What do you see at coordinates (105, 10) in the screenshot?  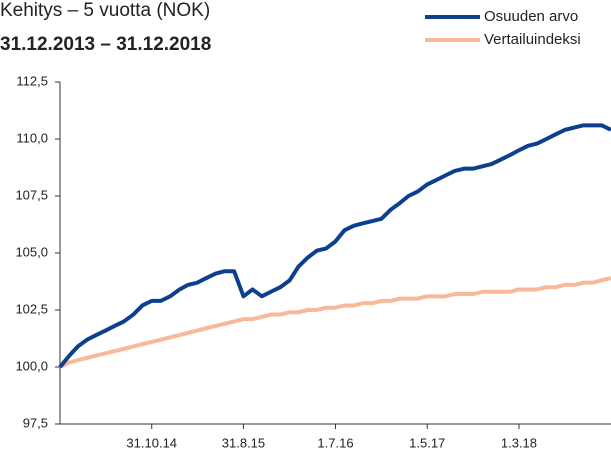 I see `chart-title: Kehitys – 5 vuotta (NOK)` at bounding box center [105, 10].